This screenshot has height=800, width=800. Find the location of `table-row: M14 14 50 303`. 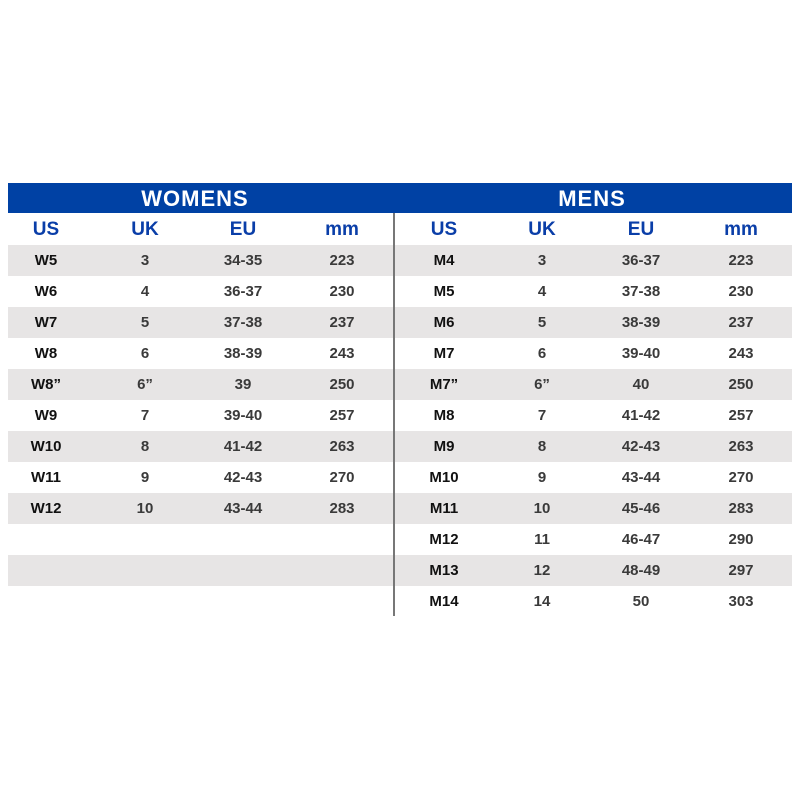

table-row: M14 14 50 303 is located at coordinates (400, 601).